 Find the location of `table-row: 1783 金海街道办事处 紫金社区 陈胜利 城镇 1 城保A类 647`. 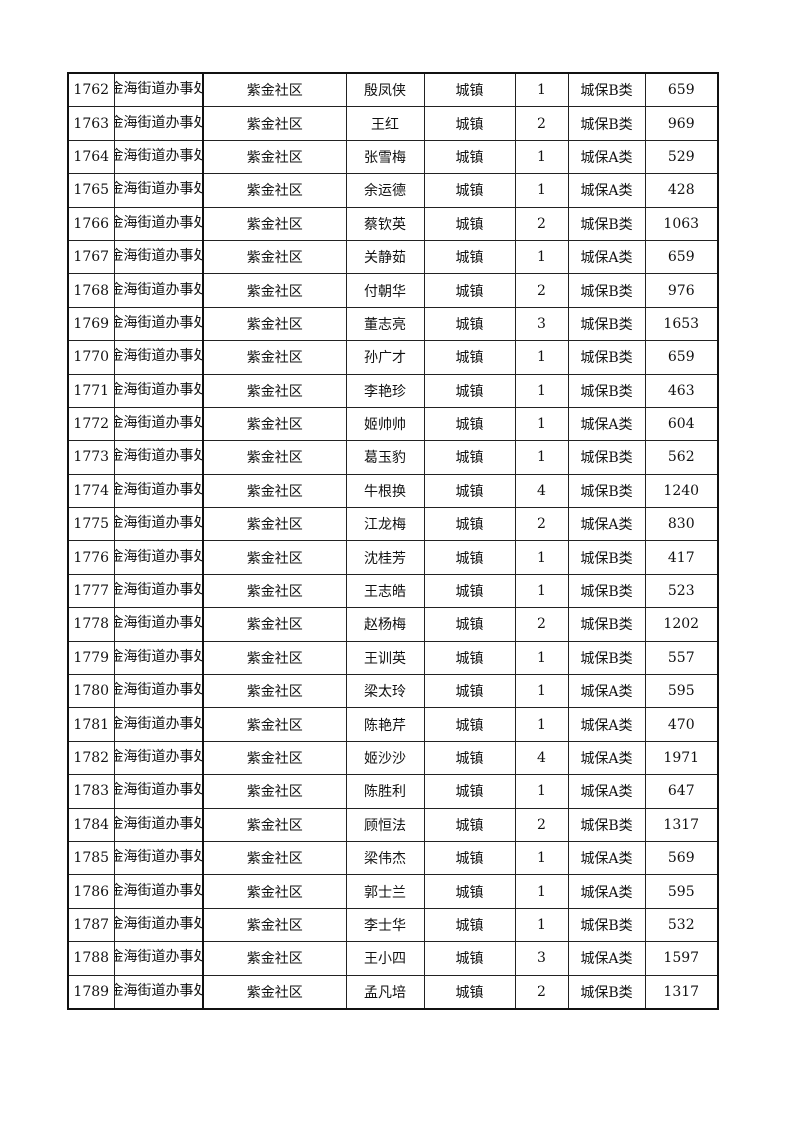

table-row: 1783 金海街道办事处 紫金社区 陈胜利 城镇 1 城保A类 647 is located at coordinates (393, 791).